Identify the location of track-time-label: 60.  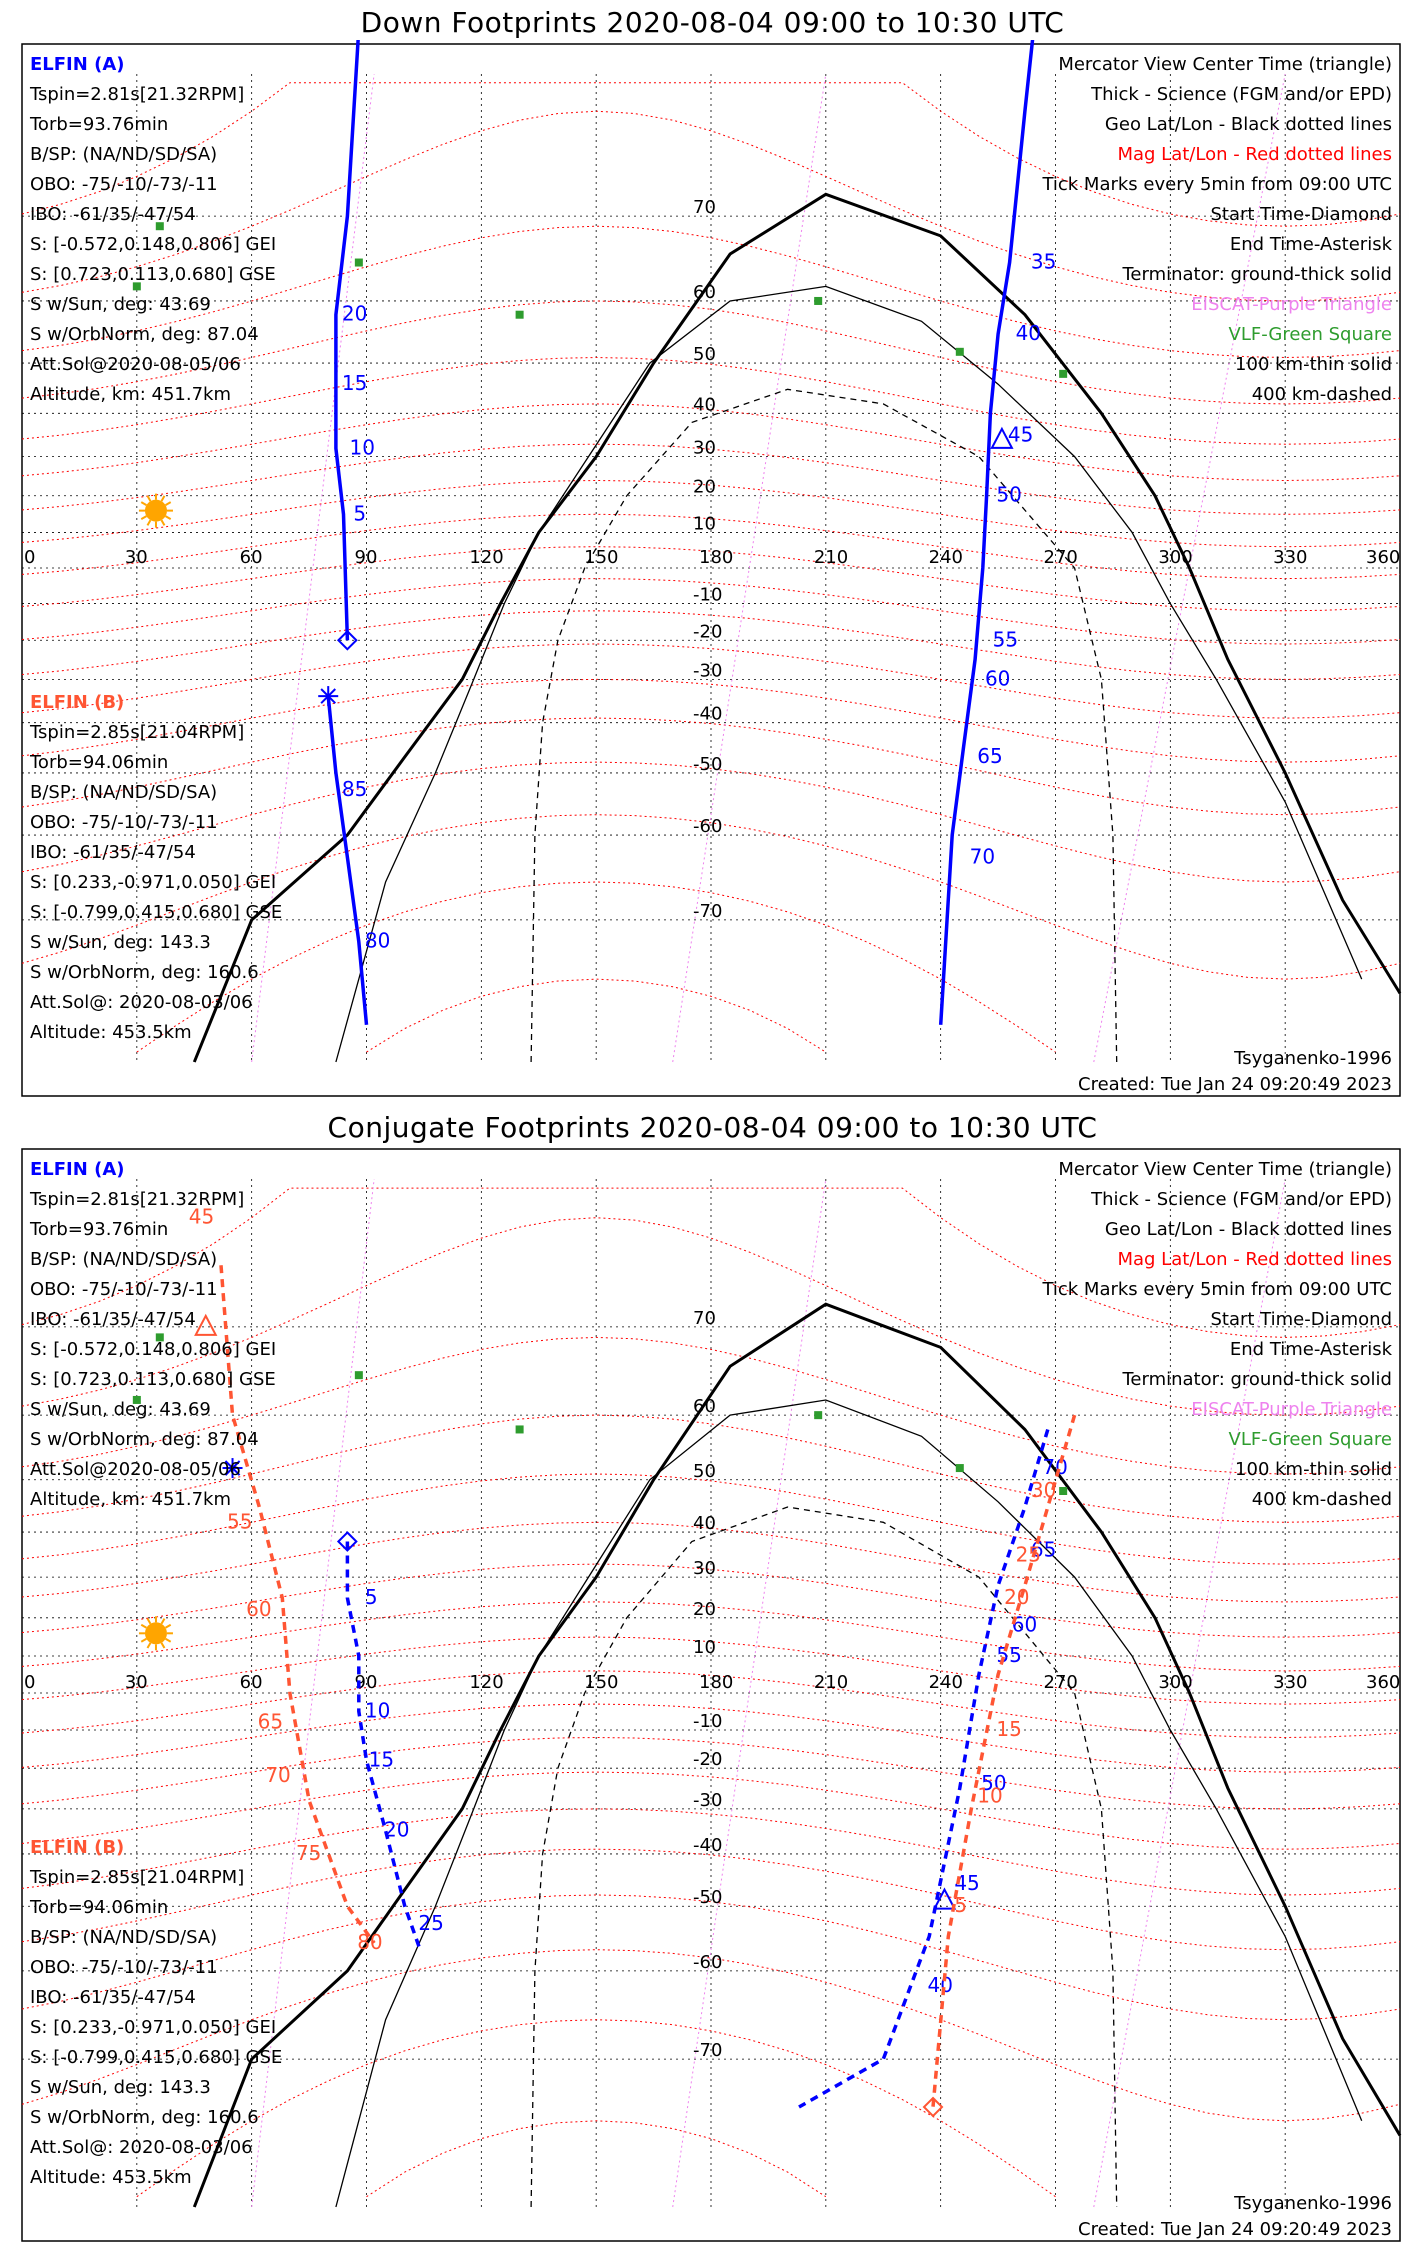
(1024, 1625).